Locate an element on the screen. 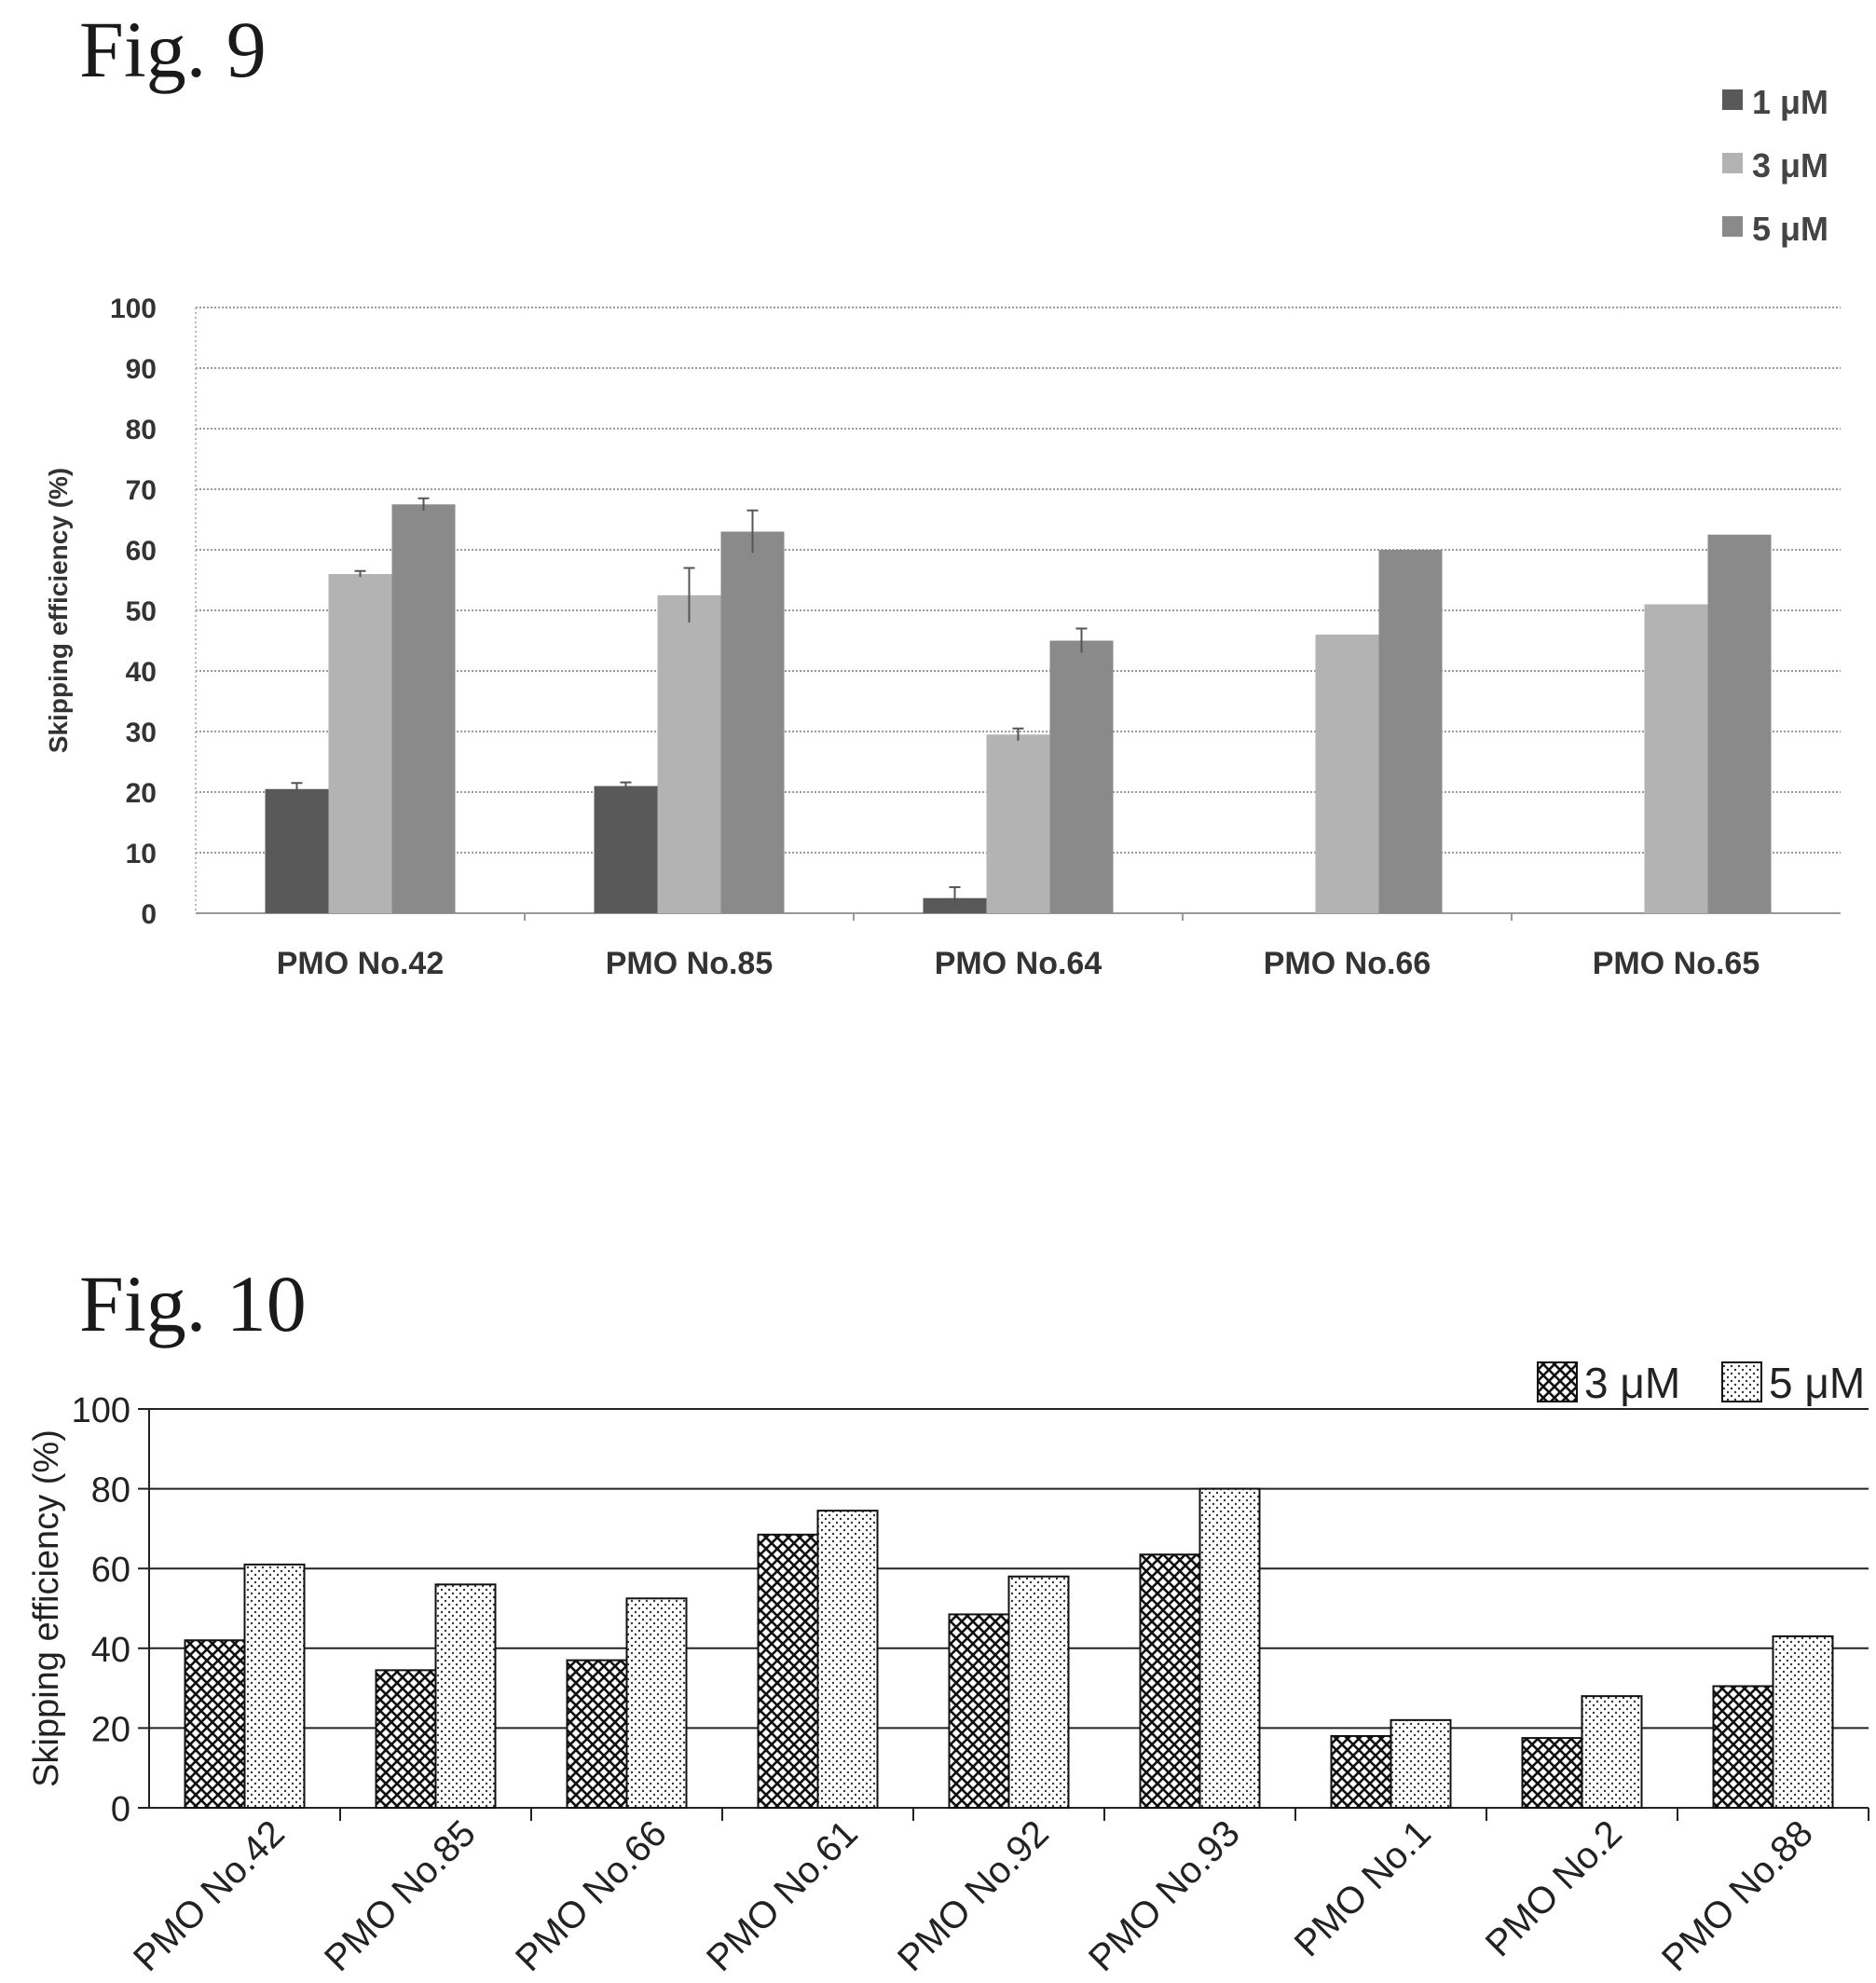 This screenshot has width=1876, height=1983. y-tick-label: 30 is located at coordinates (142, 733).